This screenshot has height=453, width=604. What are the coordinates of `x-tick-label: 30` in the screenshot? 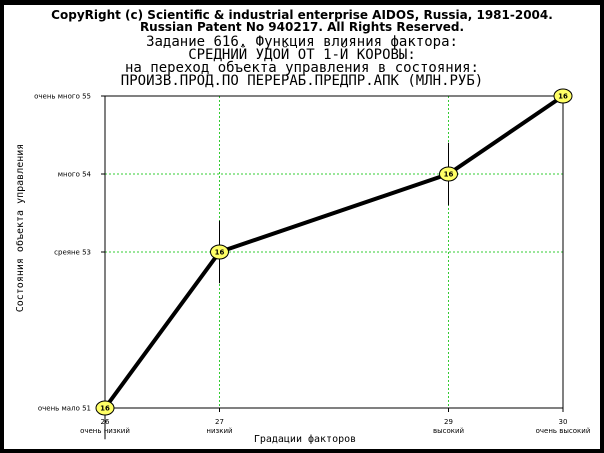 It's located at (563, 422).